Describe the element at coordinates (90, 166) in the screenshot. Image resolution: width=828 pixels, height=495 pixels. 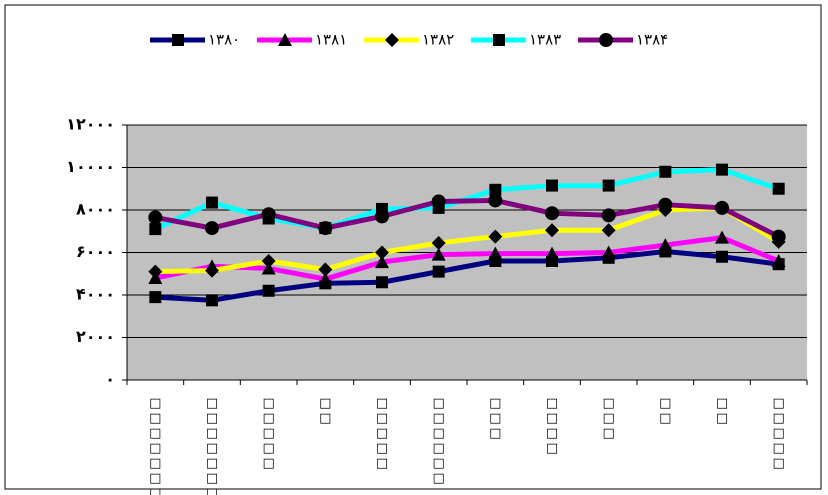
I see `y-tick-label: ۱۰۰۰۰` at that location.